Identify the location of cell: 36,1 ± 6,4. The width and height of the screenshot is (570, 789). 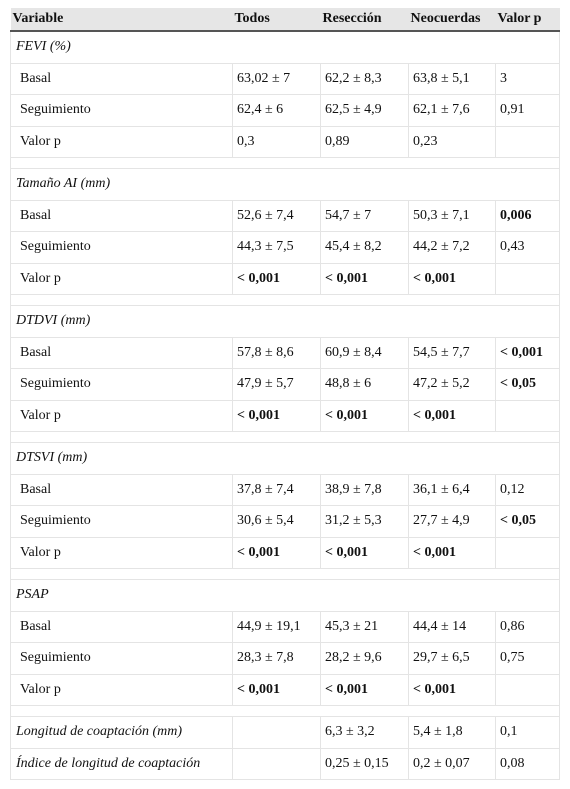
(452, 489).